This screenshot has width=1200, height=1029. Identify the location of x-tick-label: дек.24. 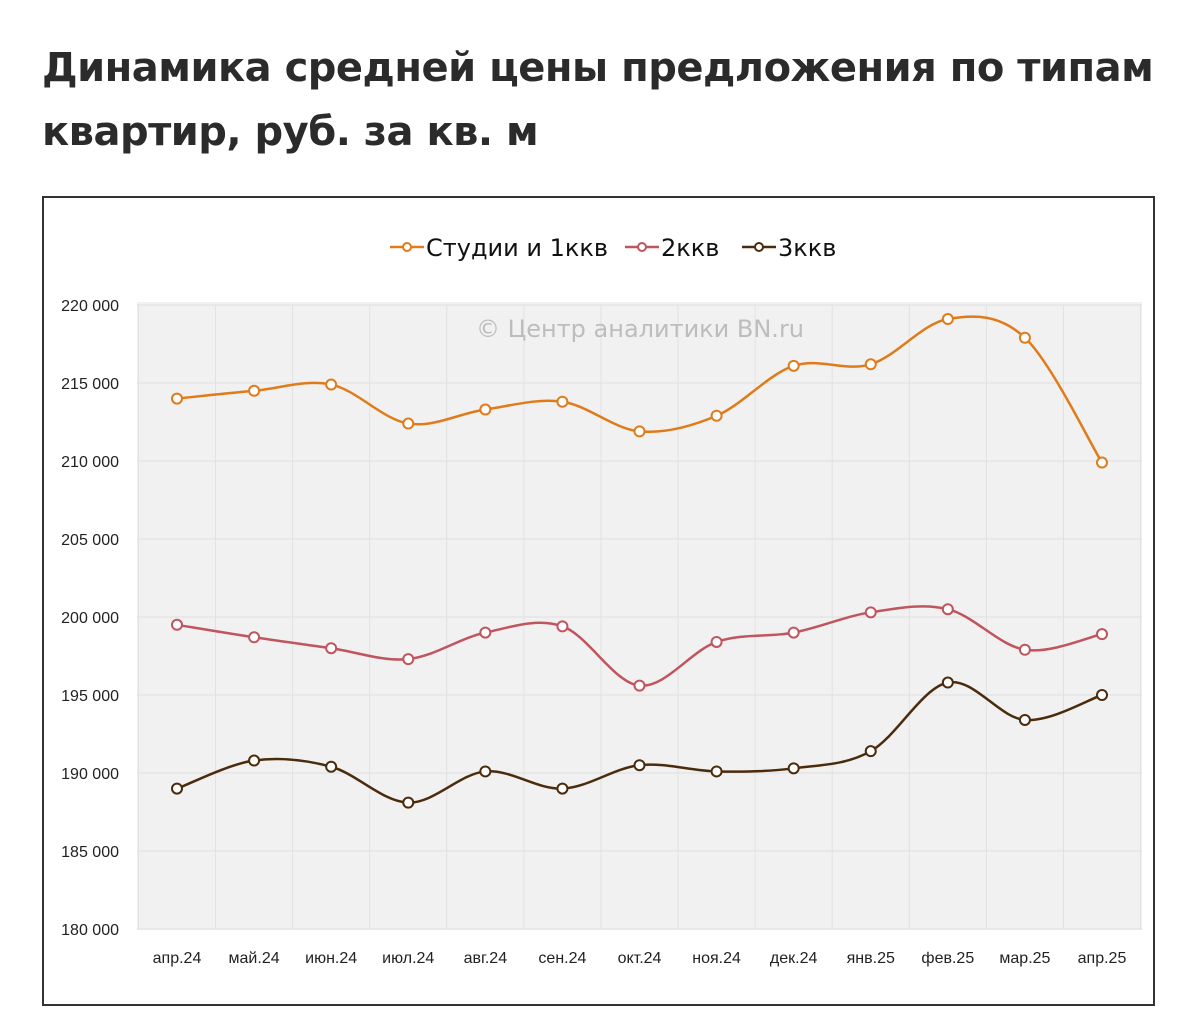
(794, 958).